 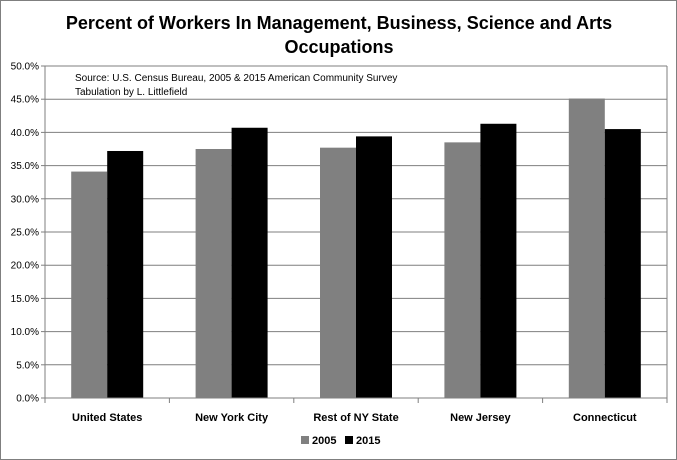 I want to click on legend: 2005 2015, so click(x=340, y=441).